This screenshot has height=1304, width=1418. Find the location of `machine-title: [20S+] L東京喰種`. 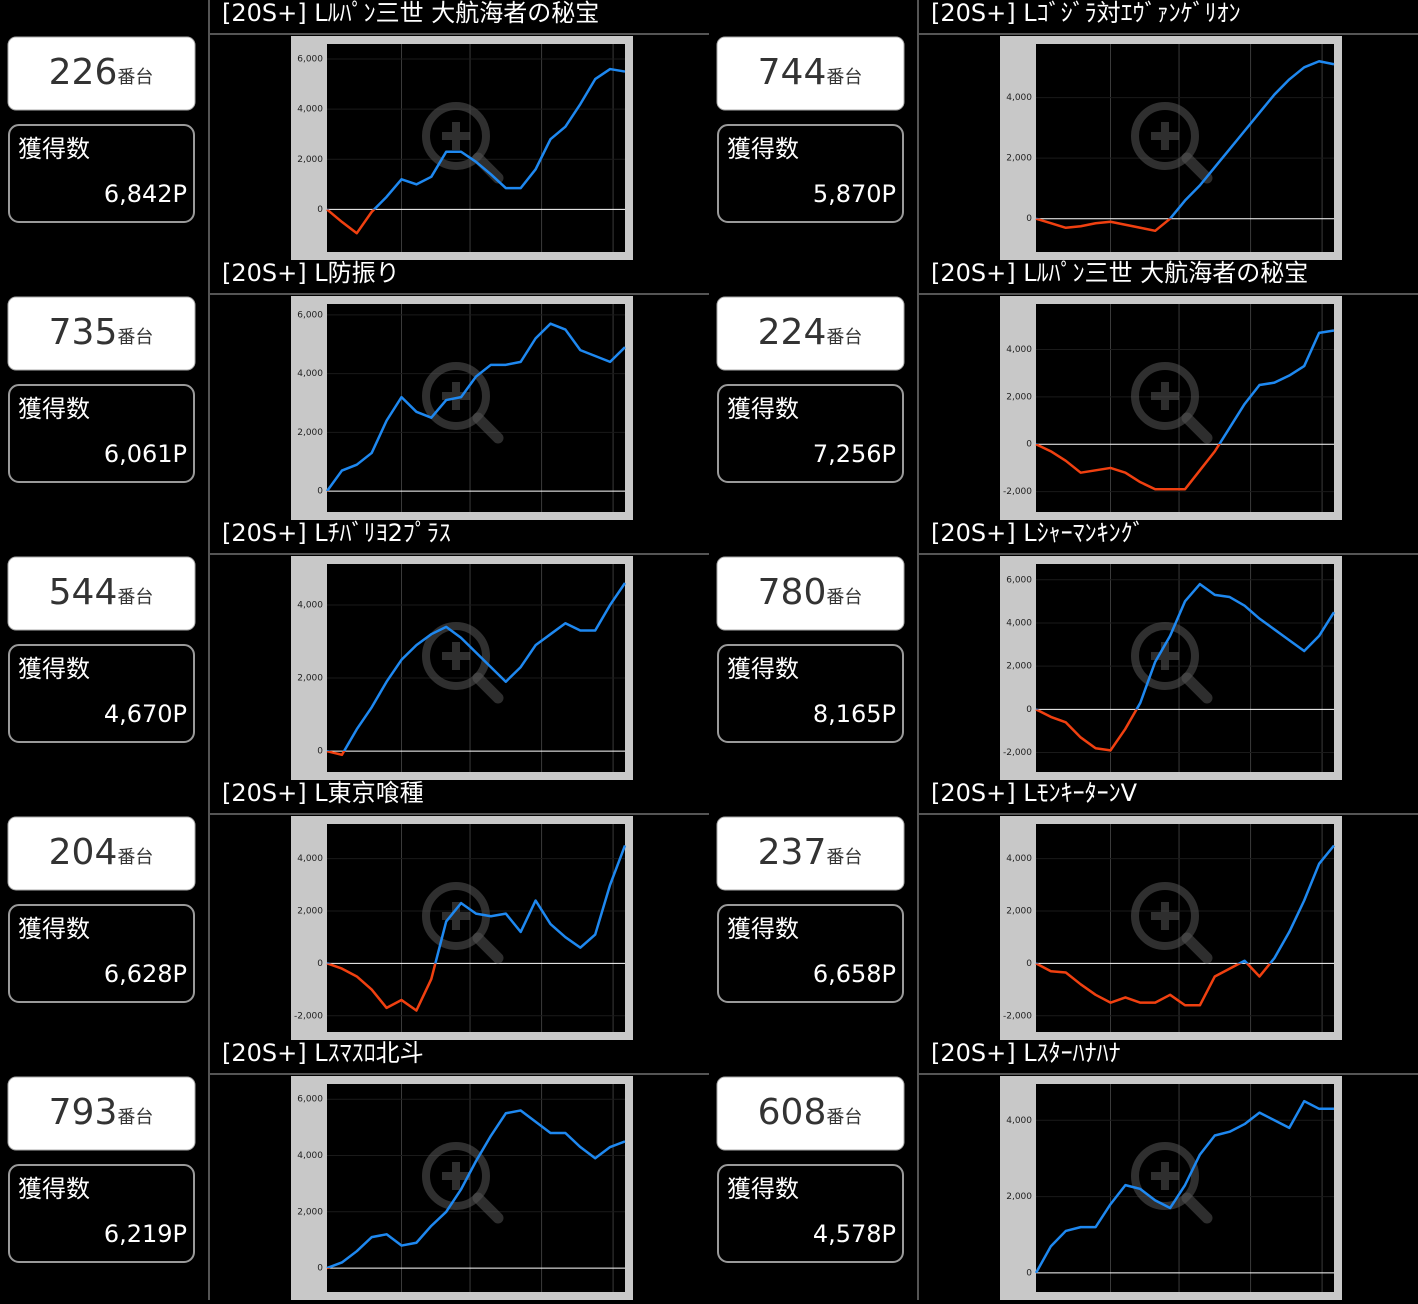

machine-title: [20S+] L東京喰種 is located at coordinates (323, 793).